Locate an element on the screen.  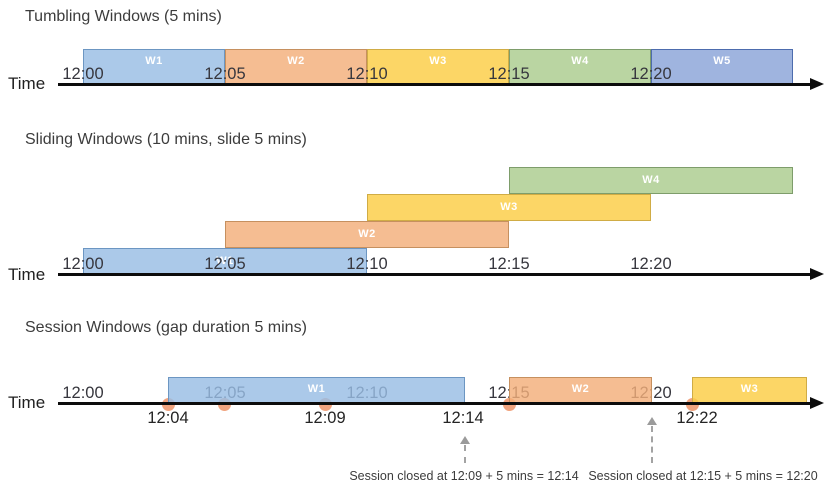
event-time-label: 12:22 is located at coordinates (697, 418).